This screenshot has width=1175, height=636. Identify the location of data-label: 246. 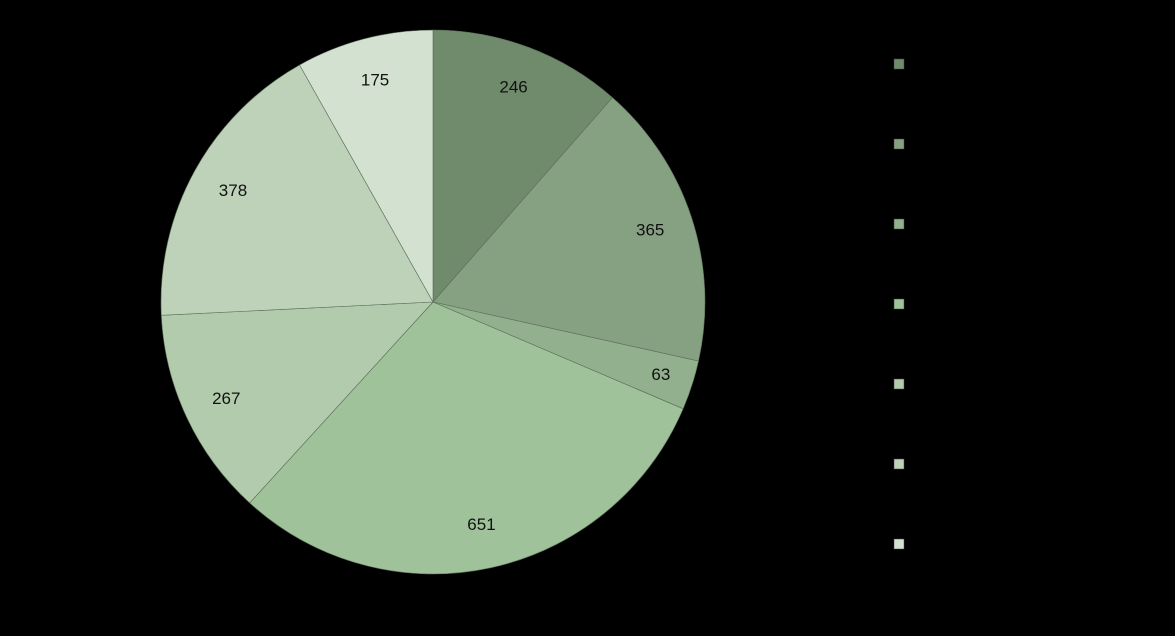
(513, 87).